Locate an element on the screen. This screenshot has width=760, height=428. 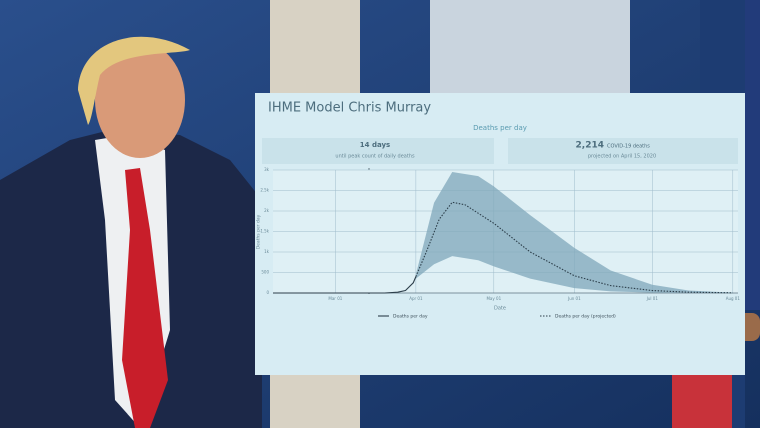
x-tick-label: Jun 01 is located at coordinates (574, 298).